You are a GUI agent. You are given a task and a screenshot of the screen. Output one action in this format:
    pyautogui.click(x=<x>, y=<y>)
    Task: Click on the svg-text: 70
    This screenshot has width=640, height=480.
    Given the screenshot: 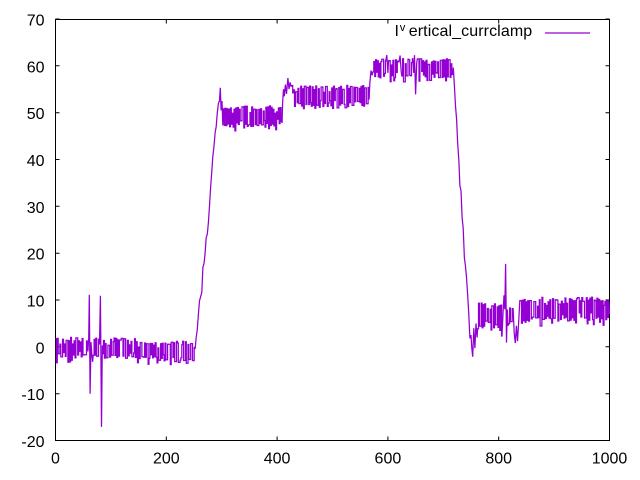 What is the action you would take?
    pyautogui.click(x=36, y=21)
    